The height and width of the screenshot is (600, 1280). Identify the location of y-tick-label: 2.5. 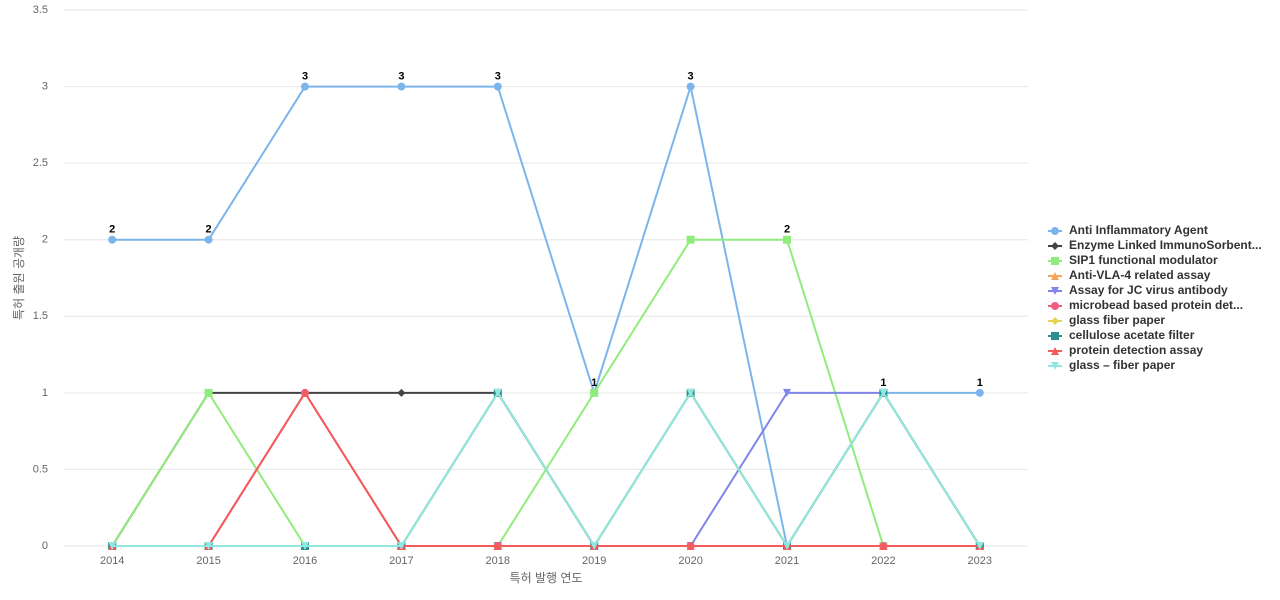
(40, 163).